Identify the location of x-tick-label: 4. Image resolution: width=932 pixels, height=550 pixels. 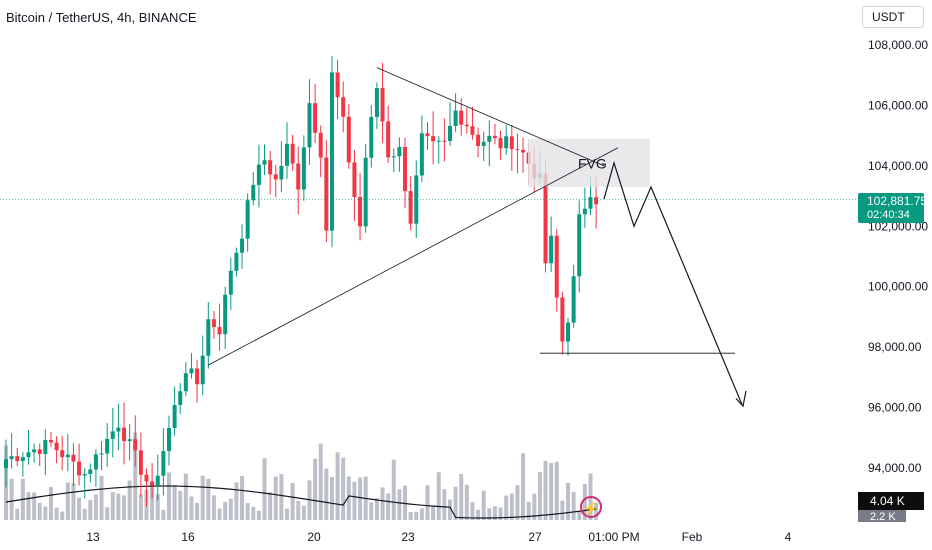
(788, 537).